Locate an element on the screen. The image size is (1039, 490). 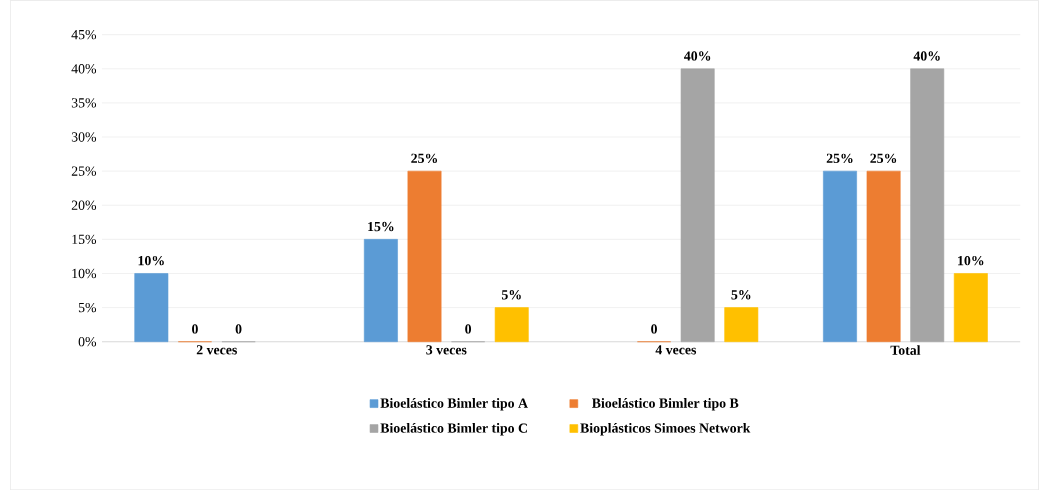
y-tick-label: 15% is located at coordinates (84, 239).